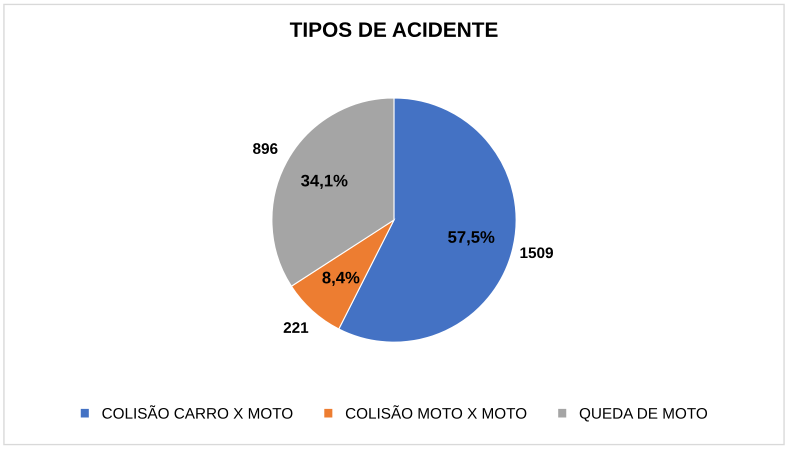  I want to click on data-label: 221, so click(296, 327).